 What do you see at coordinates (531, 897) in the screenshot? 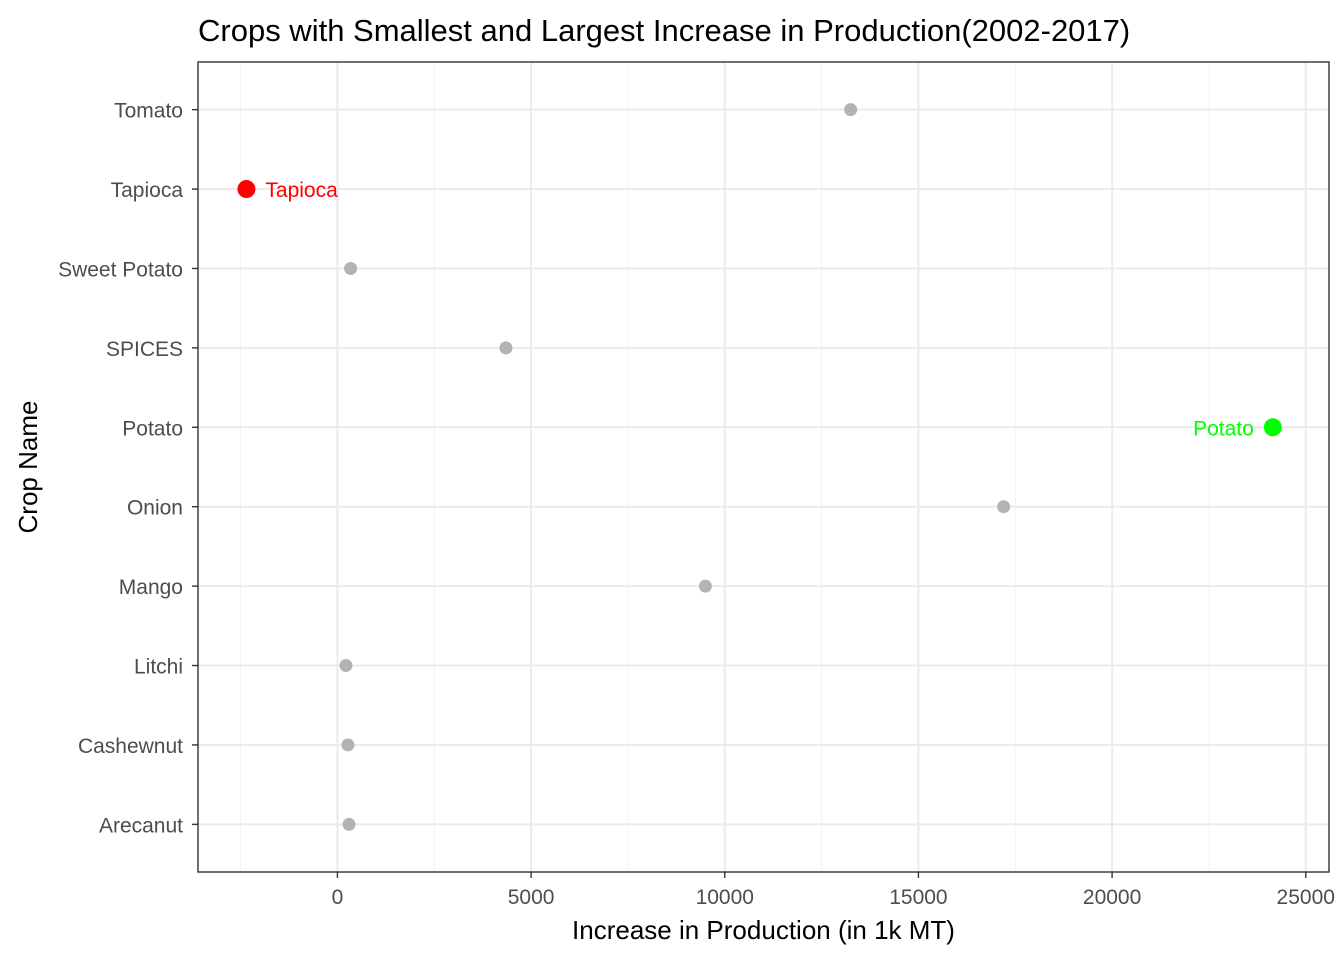
I see `x-tick-label: 5000` at bounding box center [531, 897].